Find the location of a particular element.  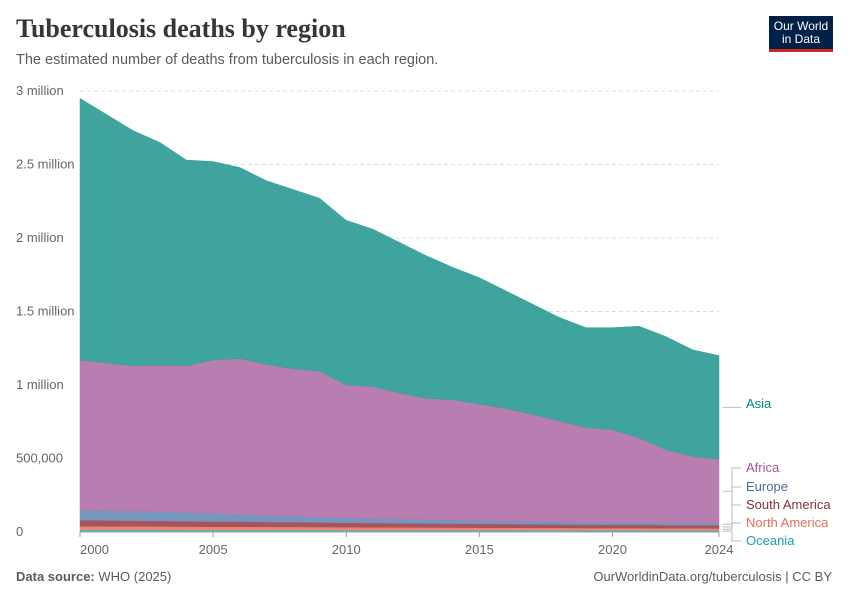

y-tick-label: 2 million is located at coordinates (40, 237).